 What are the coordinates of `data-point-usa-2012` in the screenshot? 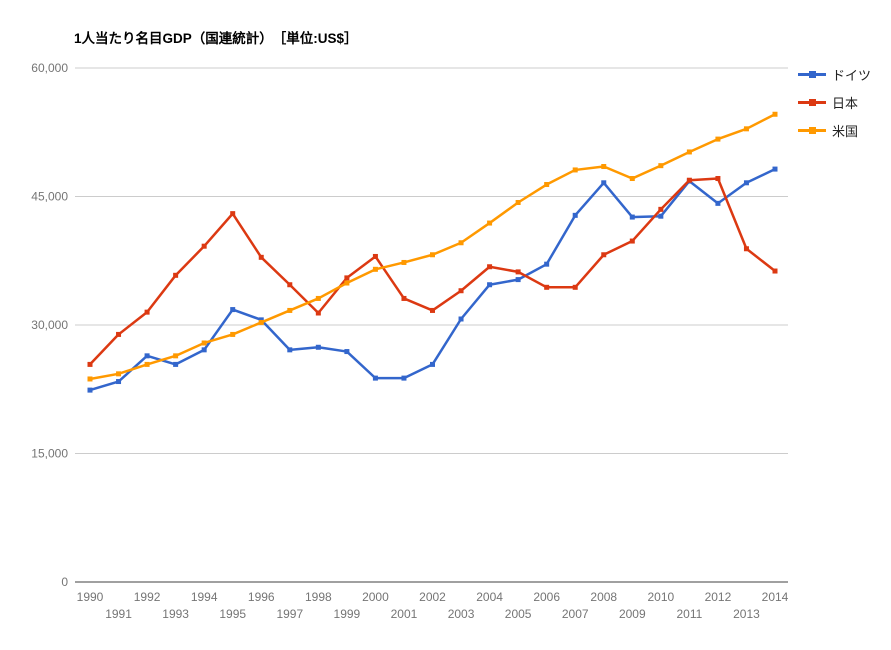 It's located at (718, 139).